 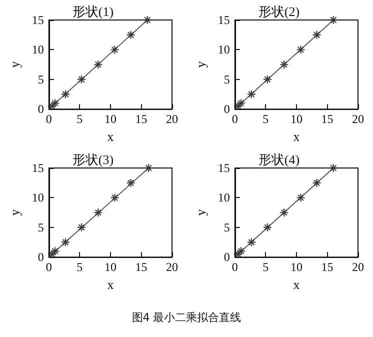 I want to click on chart-title: 形状(2), so click(x=279, y=11).